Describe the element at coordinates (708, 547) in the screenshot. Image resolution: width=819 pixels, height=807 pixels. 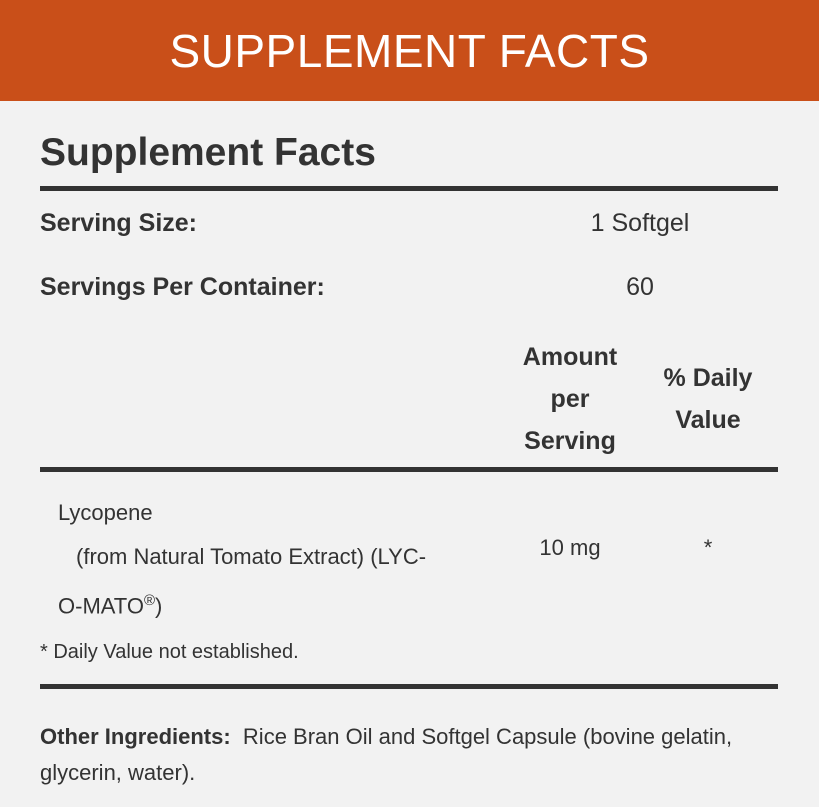
I see `nutrient-dv: *` at that location.